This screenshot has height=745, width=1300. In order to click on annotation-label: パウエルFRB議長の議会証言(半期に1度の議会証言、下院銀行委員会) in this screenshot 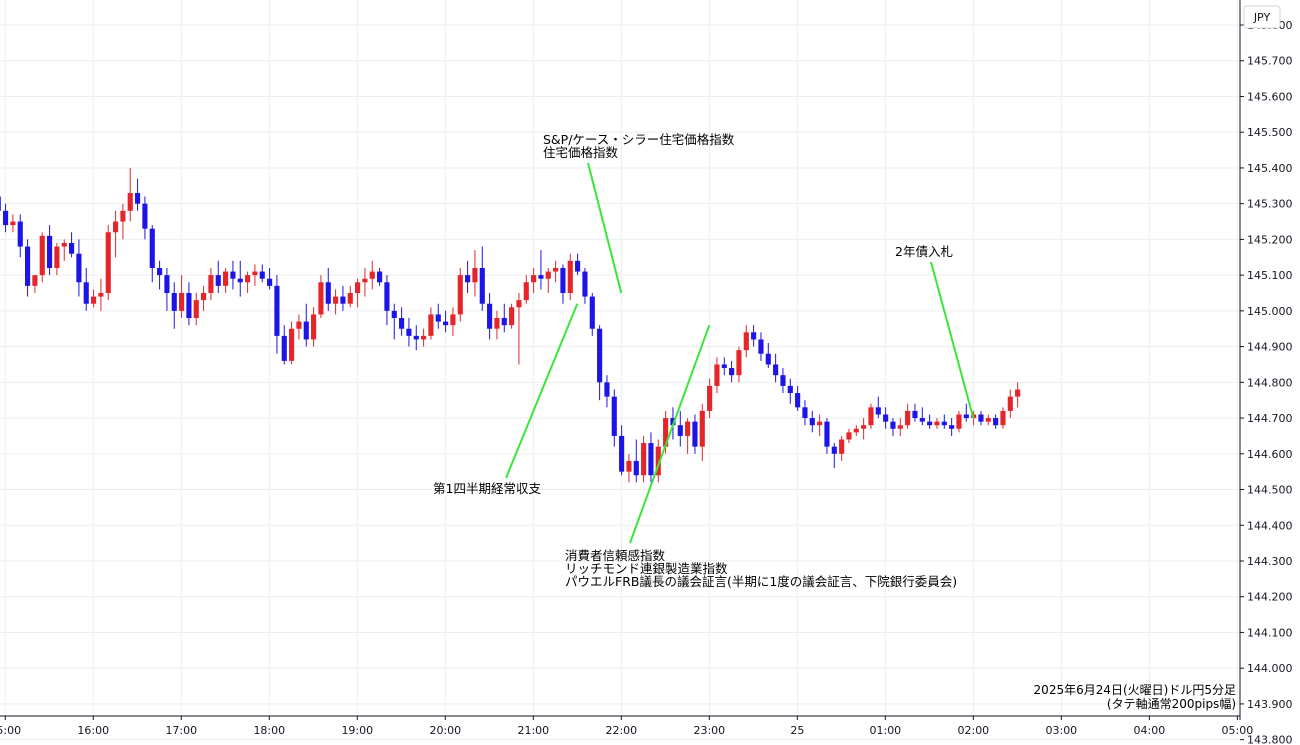, I will do `click(761, 581)`.